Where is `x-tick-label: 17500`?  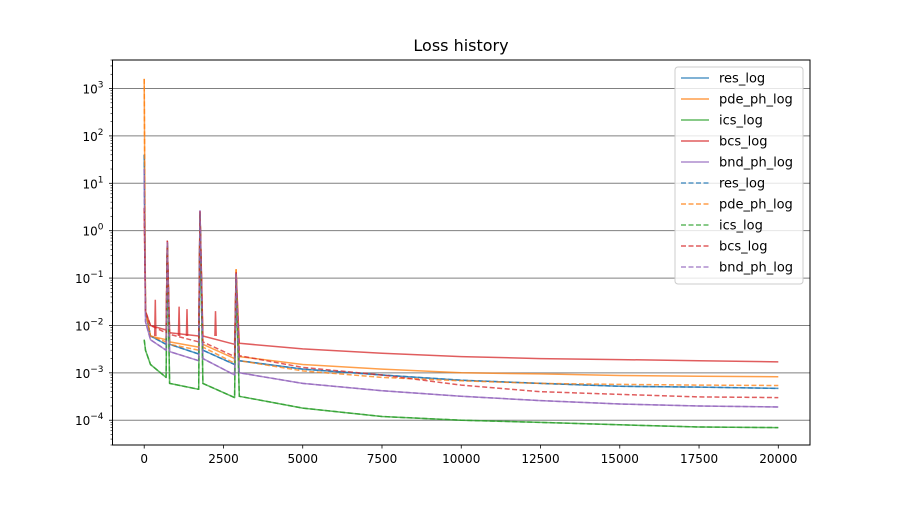 x-tick-label: 17500 is located at coordinates (699, 459).